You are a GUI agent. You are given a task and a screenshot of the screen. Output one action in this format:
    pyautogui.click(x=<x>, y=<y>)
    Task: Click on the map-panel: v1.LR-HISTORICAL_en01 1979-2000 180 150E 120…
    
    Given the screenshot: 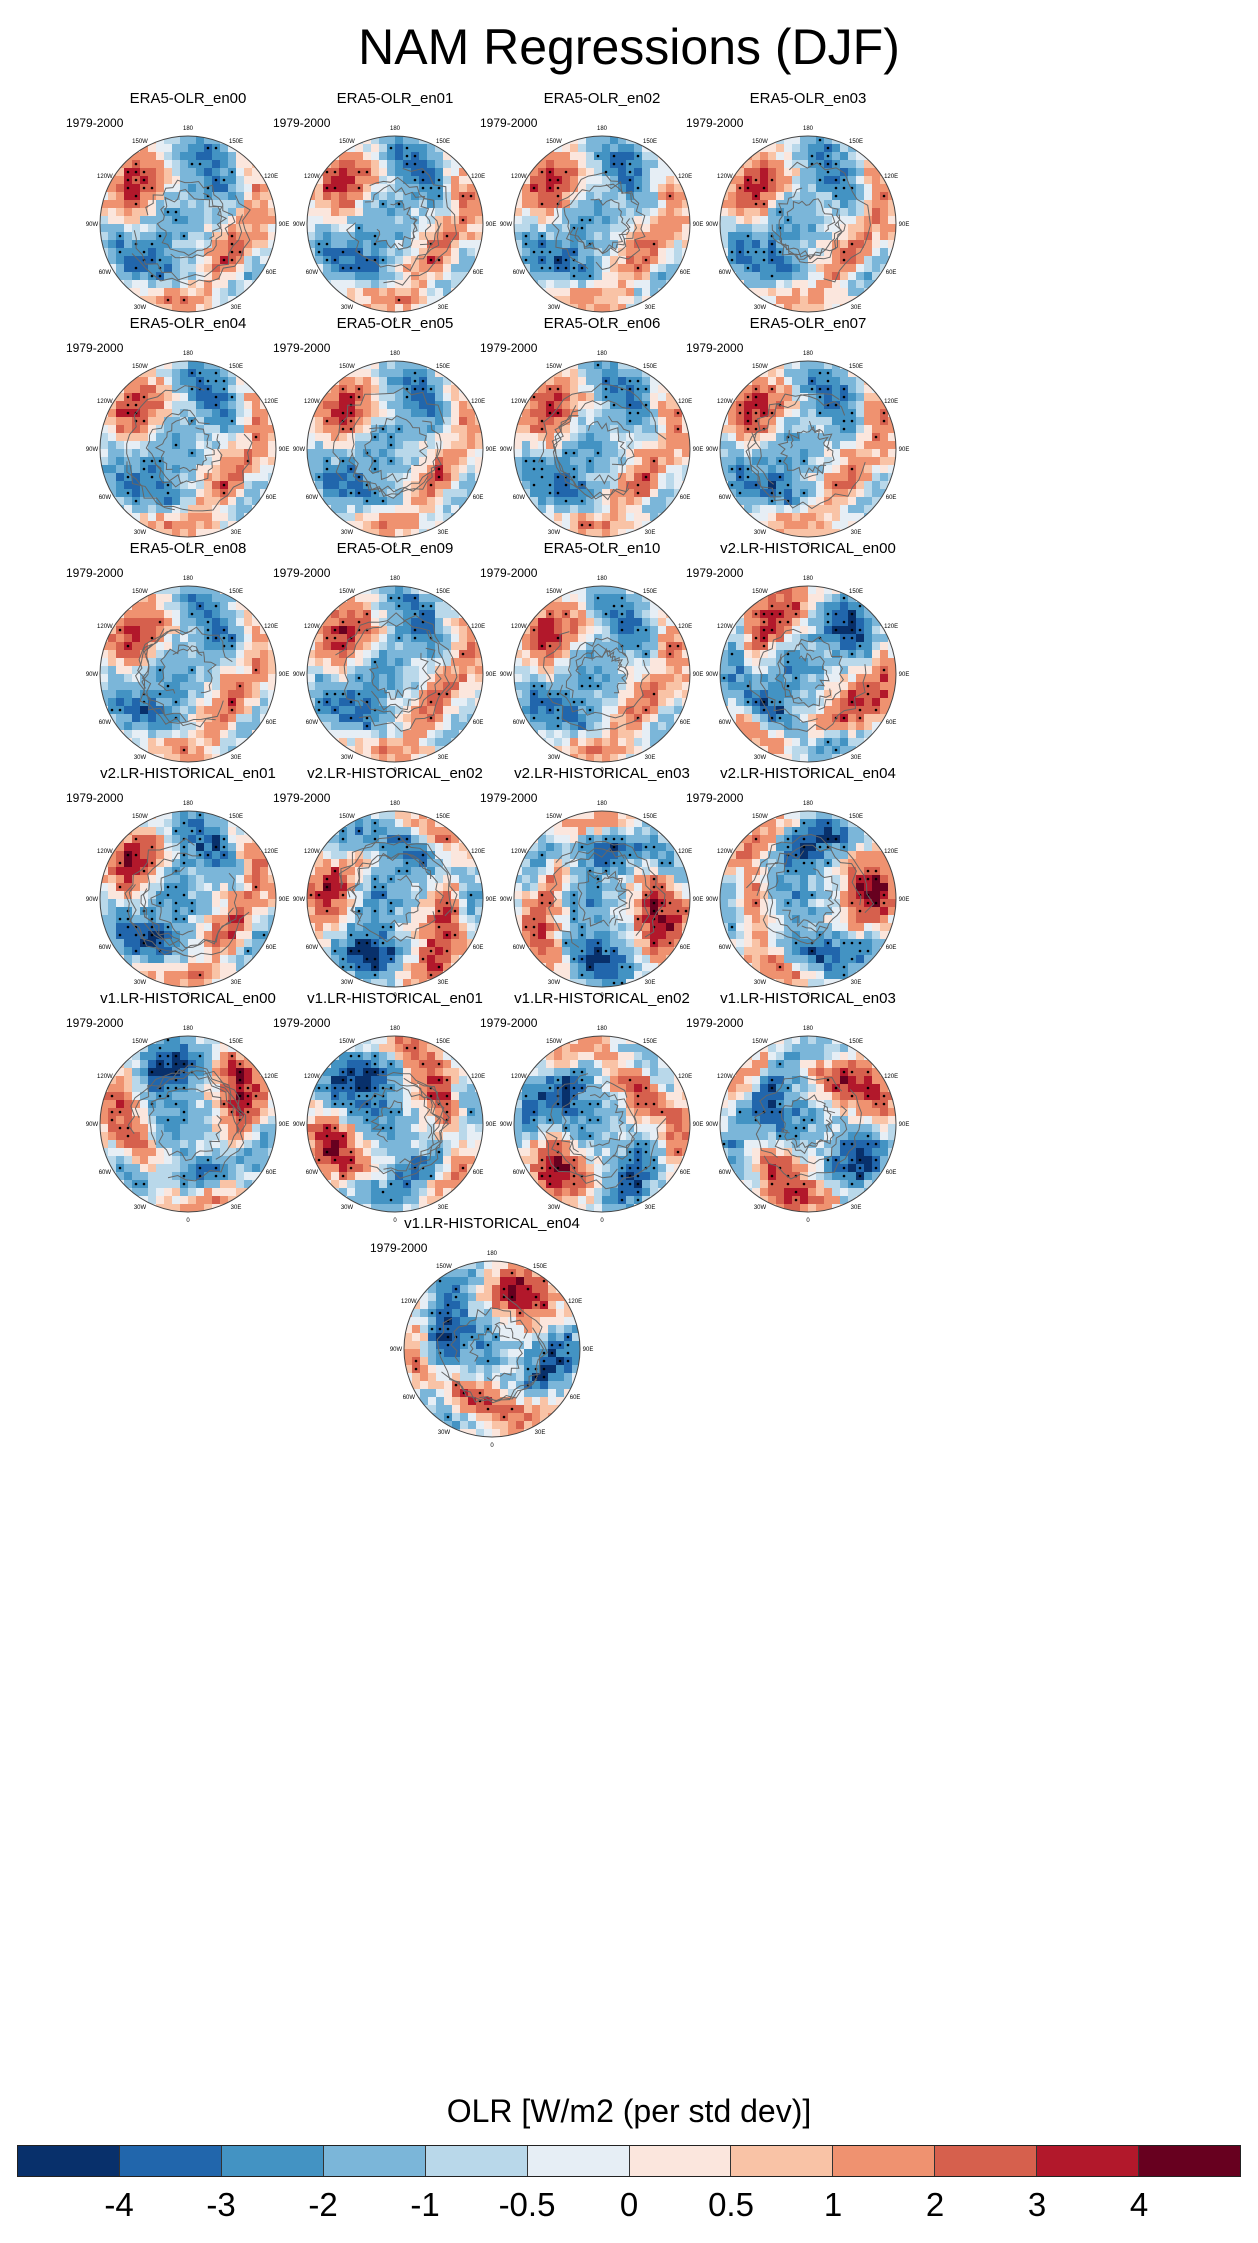 What is the action you would take?
    pyautogui.click(x=395, y=1140)
    